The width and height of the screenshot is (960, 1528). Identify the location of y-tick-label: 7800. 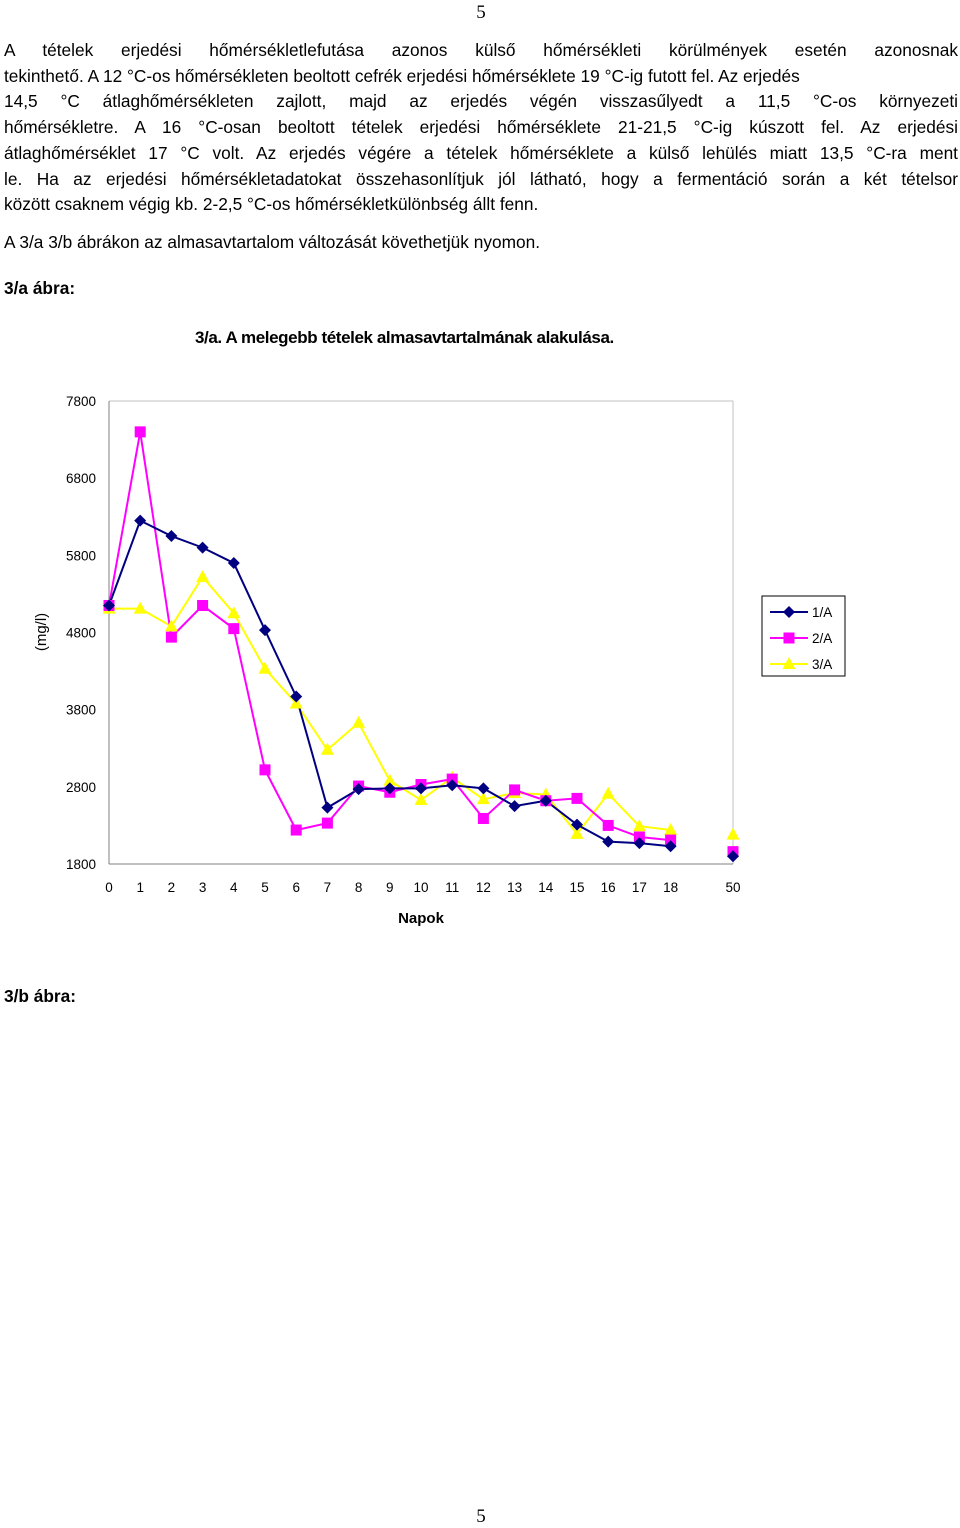
(81, 401).